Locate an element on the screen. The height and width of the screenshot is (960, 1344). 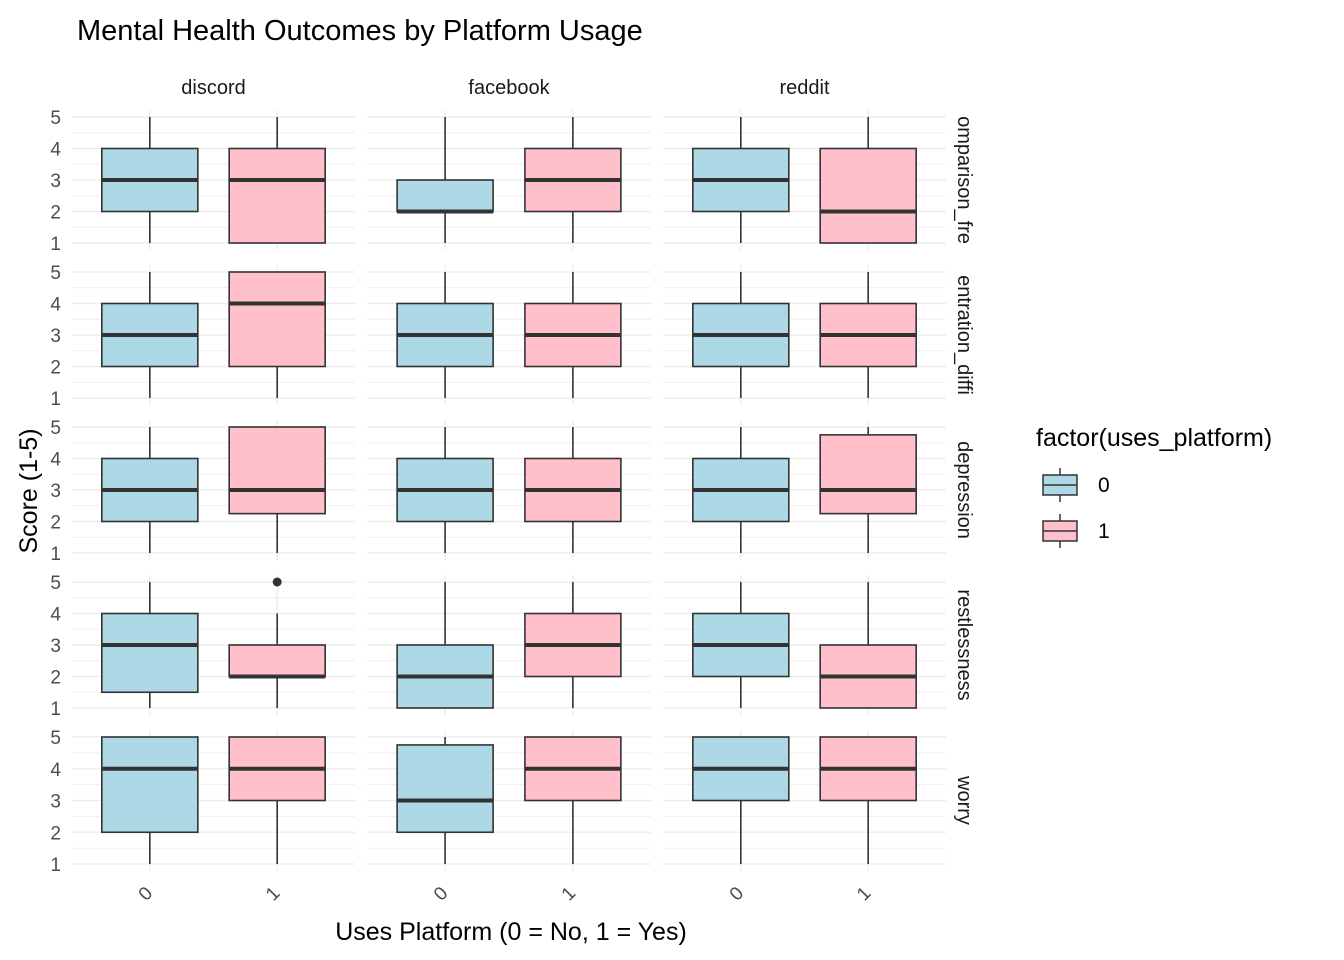
facet-row-label: omparison_fre is located at coordinates (964, 180).